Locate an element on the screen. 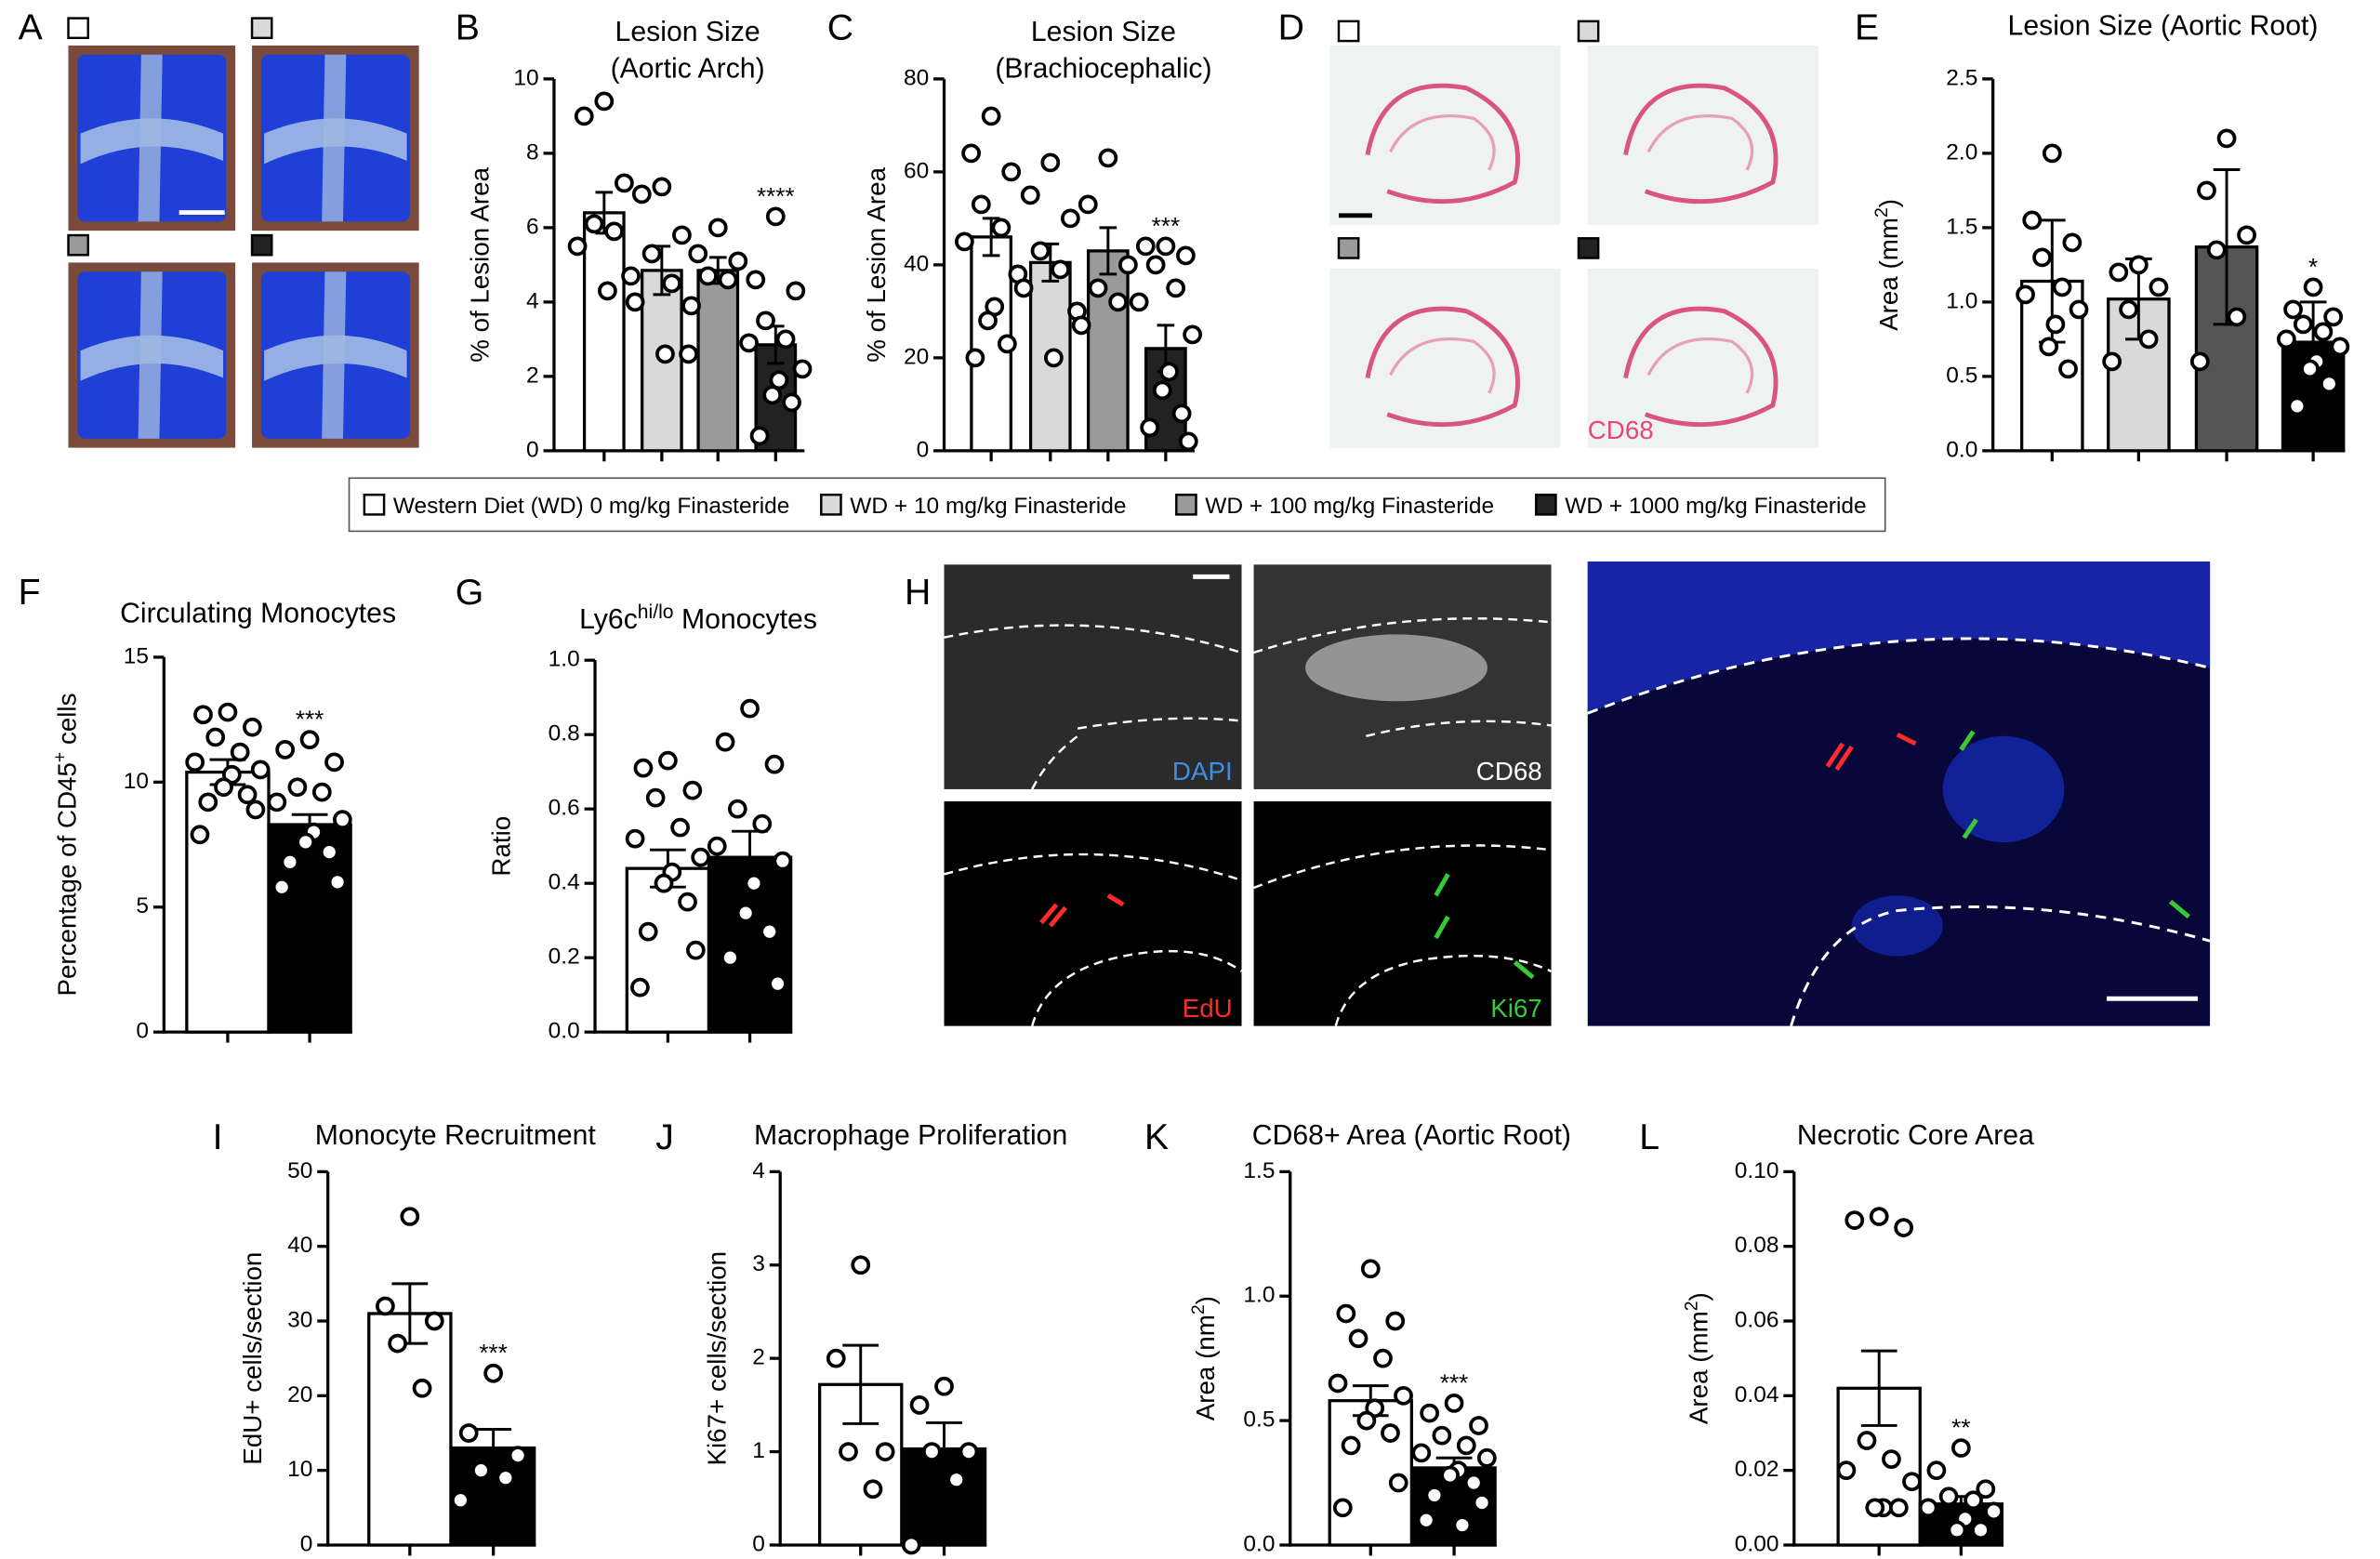  panel-letter: J is located at coordinates (664, 1137).